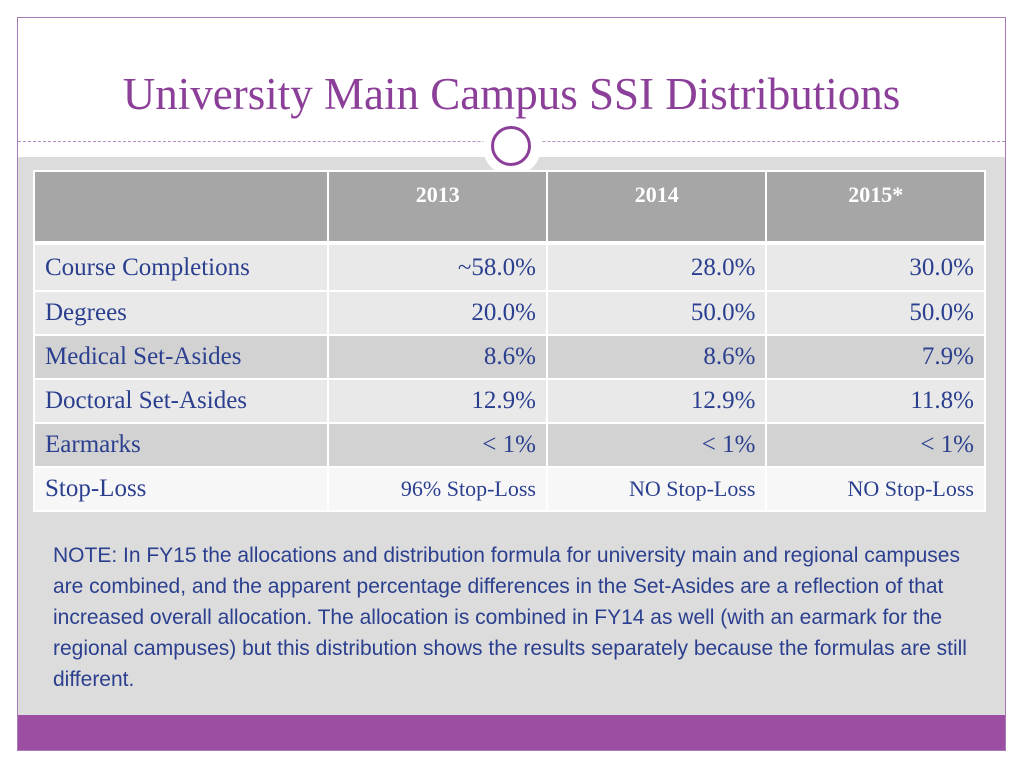 Image resolution: width=1024 pixels, height=768 pixels. Describe the element at coordinates (656, 313) in the screenshot. I see `cell-2014: 50.0%` at that location.